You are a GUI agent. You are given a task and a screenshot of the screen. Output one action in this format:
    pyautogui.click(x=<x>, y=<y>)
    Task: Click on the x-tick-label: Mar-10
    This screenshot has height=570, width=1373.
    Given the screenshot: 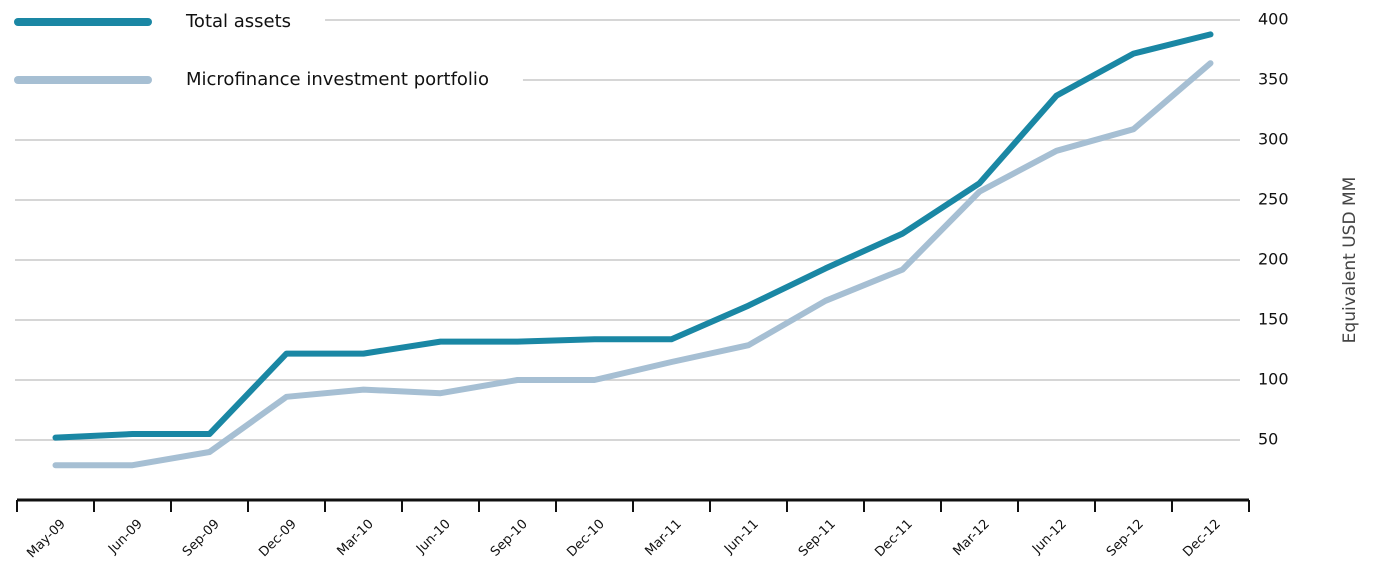 What is the action you would take?
    pyautogui.click(x=355, y=538)
    